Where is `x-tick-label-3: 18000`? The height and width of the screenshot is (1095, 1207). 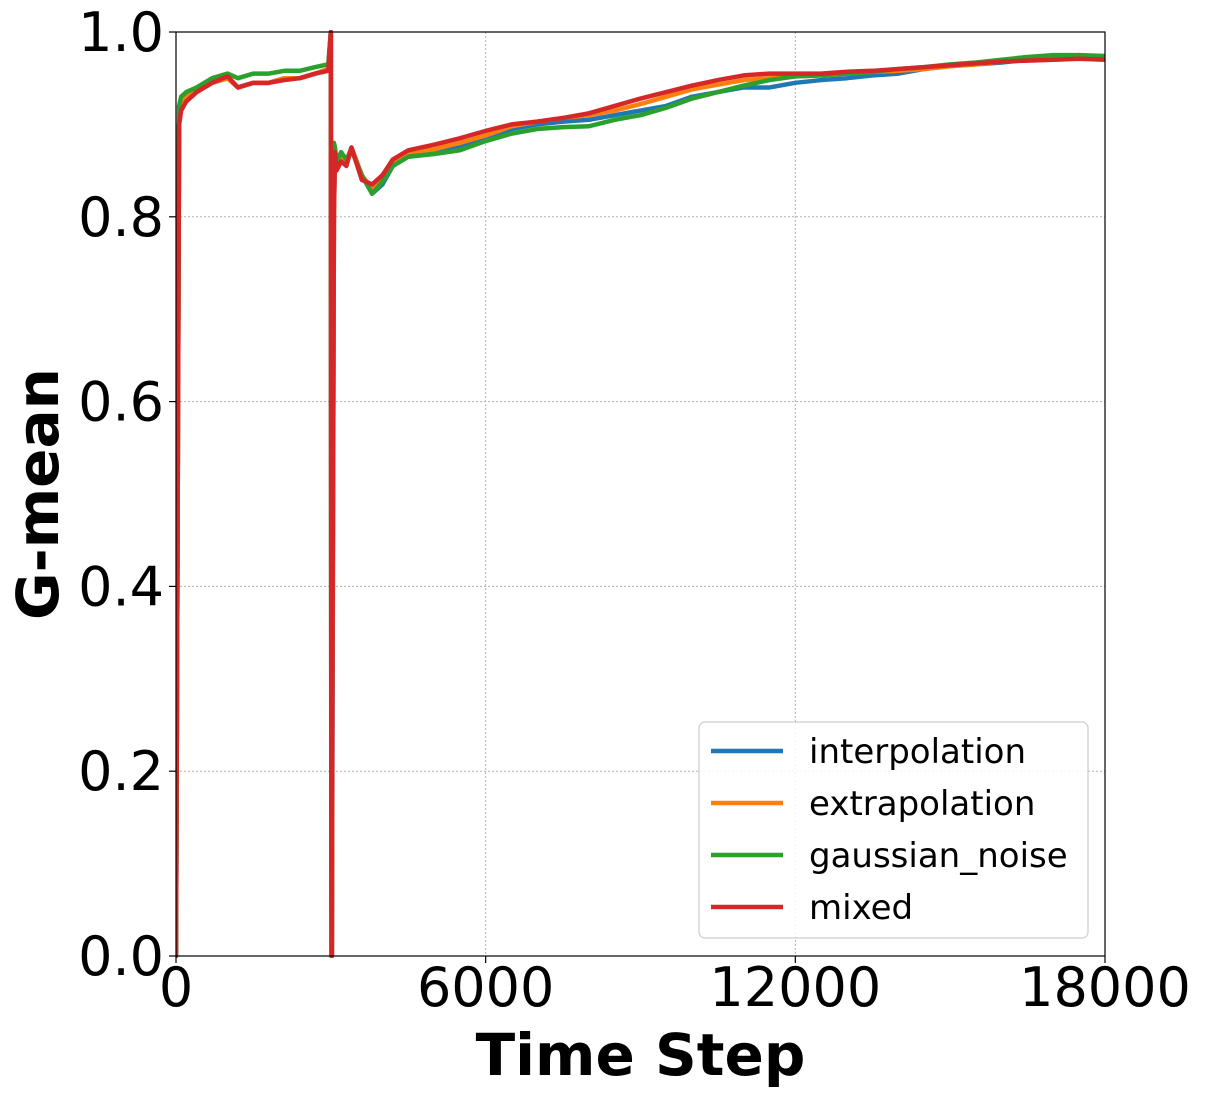 x-tick-label-3: 18000 is located at coordinates (1105, 987).